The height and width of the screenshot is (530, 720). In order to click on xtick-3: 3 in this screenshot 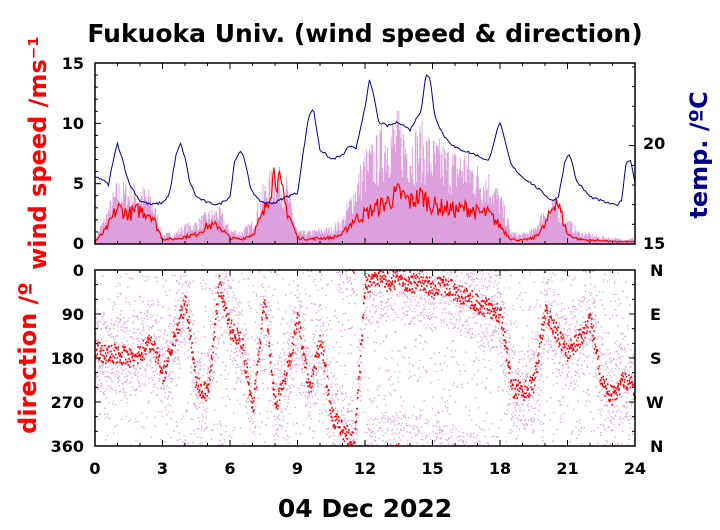, I will do `click(162, 468)`.